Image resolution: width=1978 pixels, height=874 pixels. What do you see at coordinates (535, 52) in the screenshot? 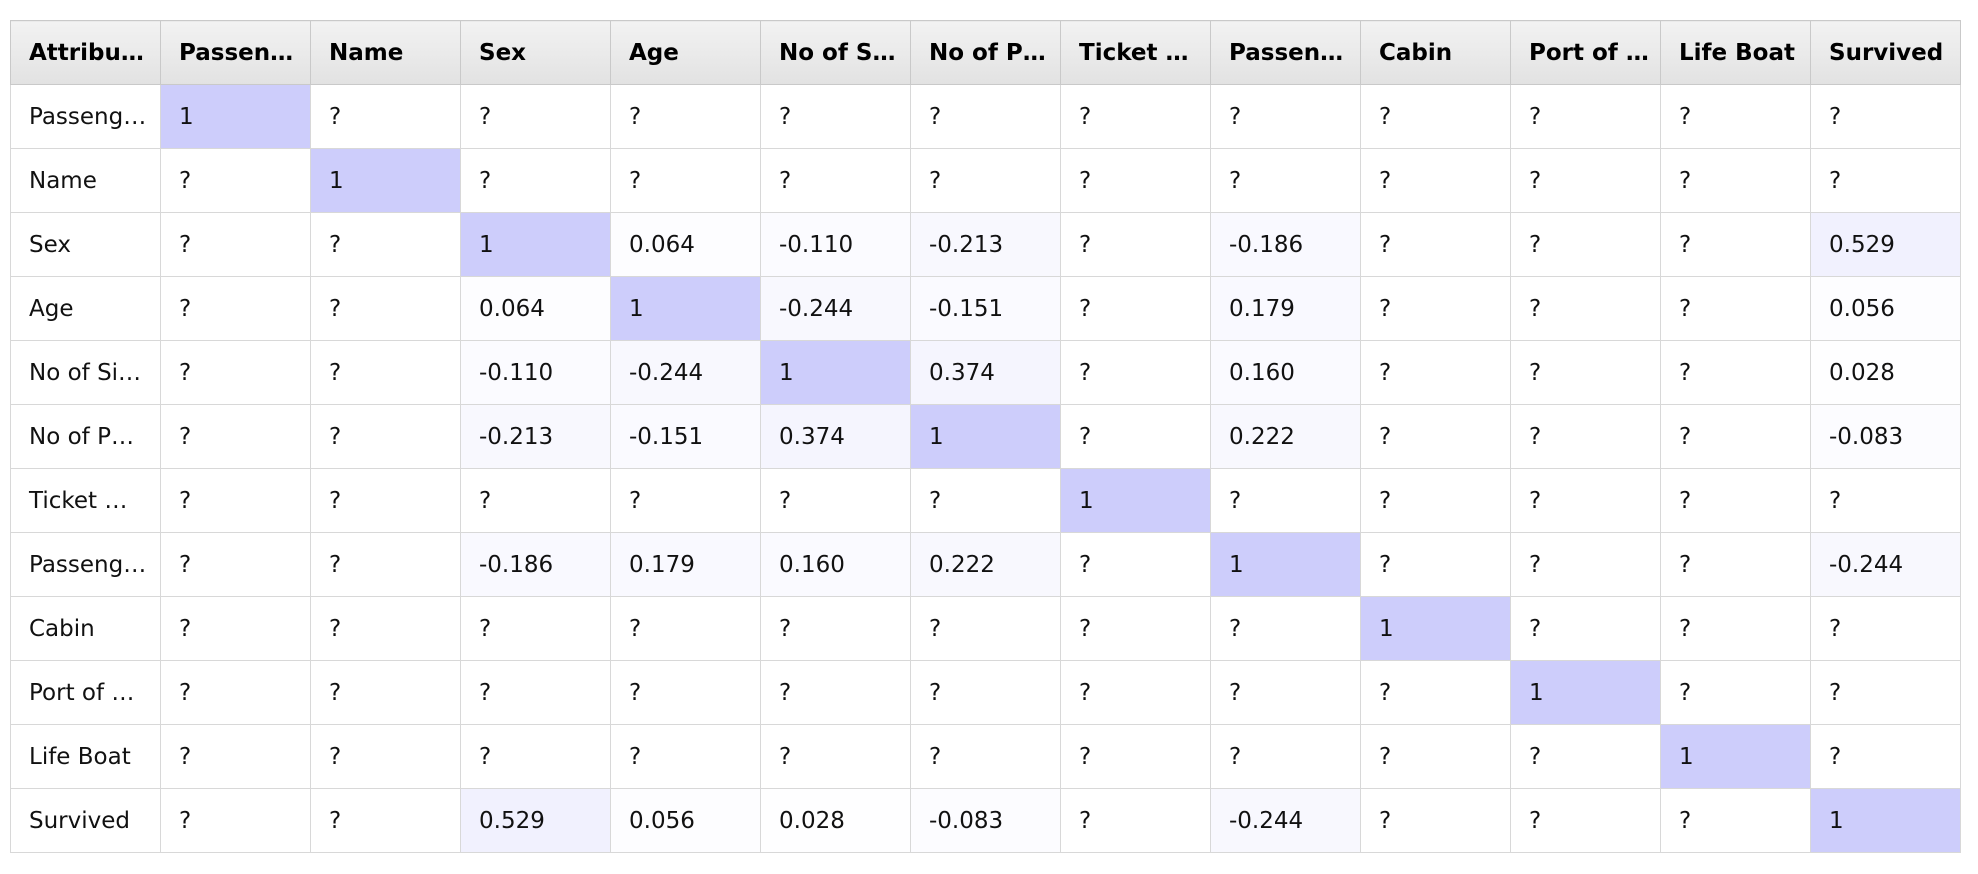
I see `column-header: Sex` at bounding box center [535, 52].